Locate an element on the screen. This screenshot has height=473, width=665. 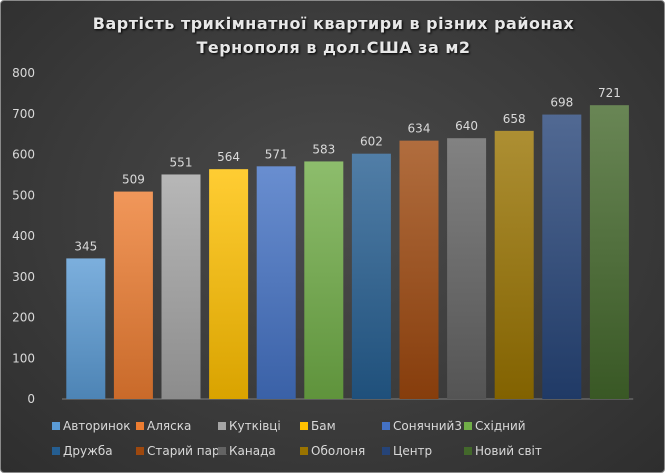
legend-label: Старий парк is located at coordinates (187, 451).